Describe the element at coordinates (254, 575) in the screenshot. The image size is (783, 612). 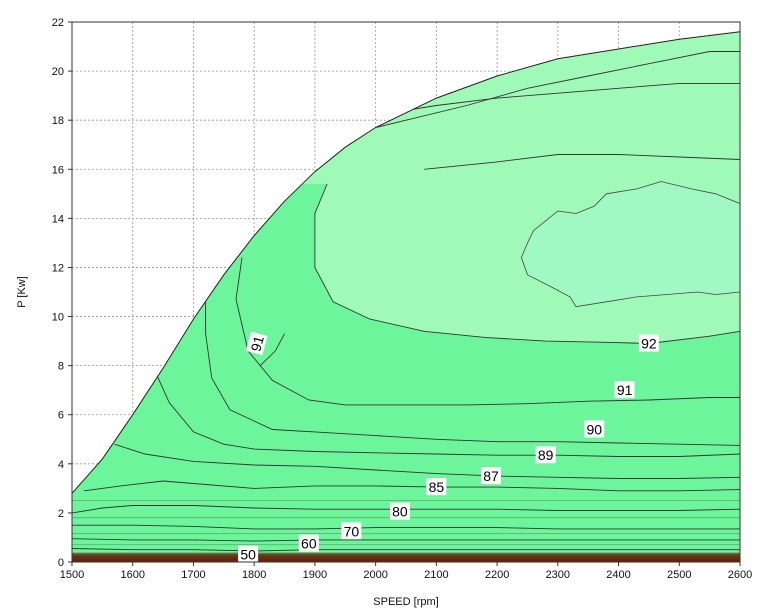
I see `x-tick-label: 1800` at that location.